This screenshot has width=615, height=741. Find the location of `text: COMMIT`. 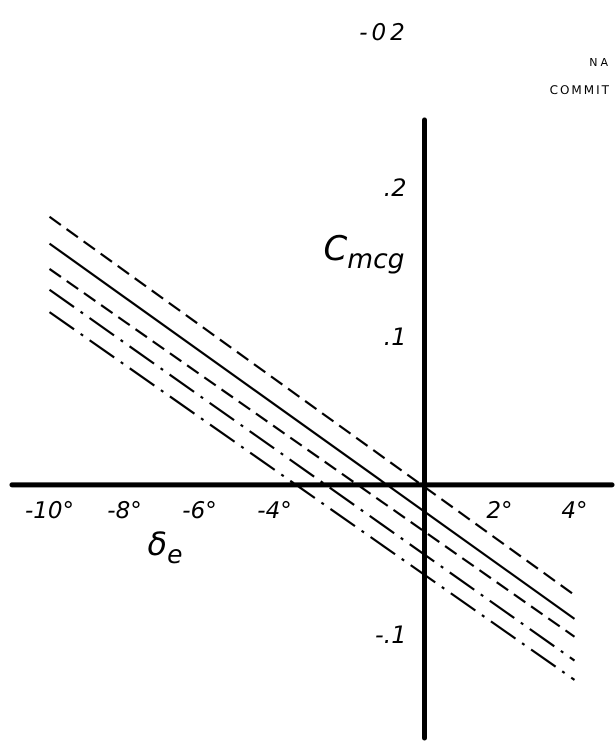

text: COMMIT is located at coordinates (580, 90).